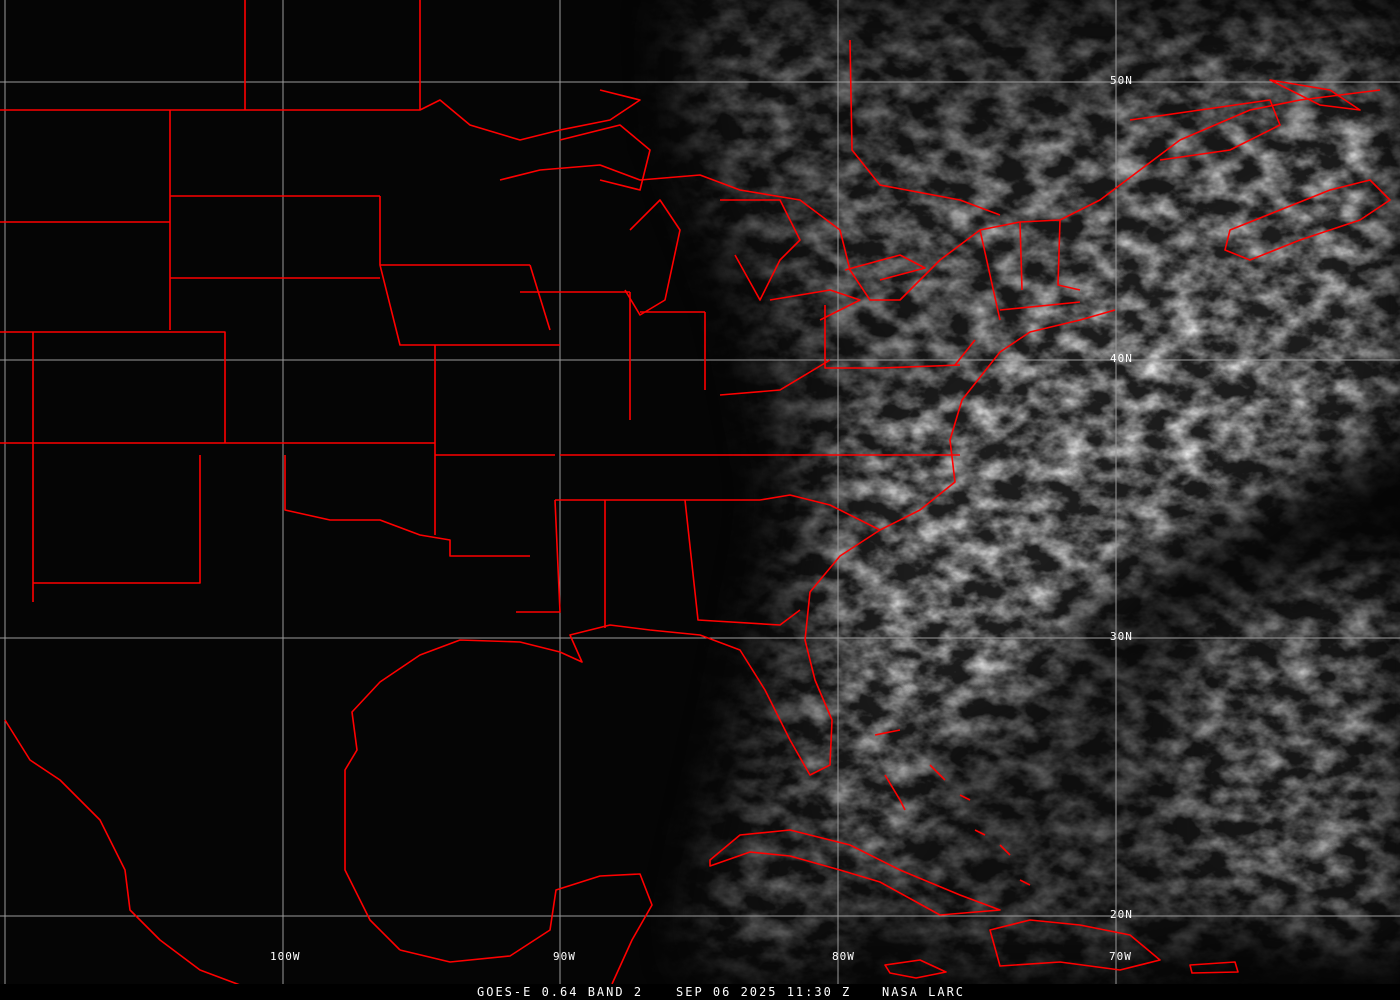 The height and width of the screenshot is (1000, 1400). What do you see at coordinates (924, 992) in the screenshot?
I see `source-label: NASA LARC` at bounding box center [924, 992].